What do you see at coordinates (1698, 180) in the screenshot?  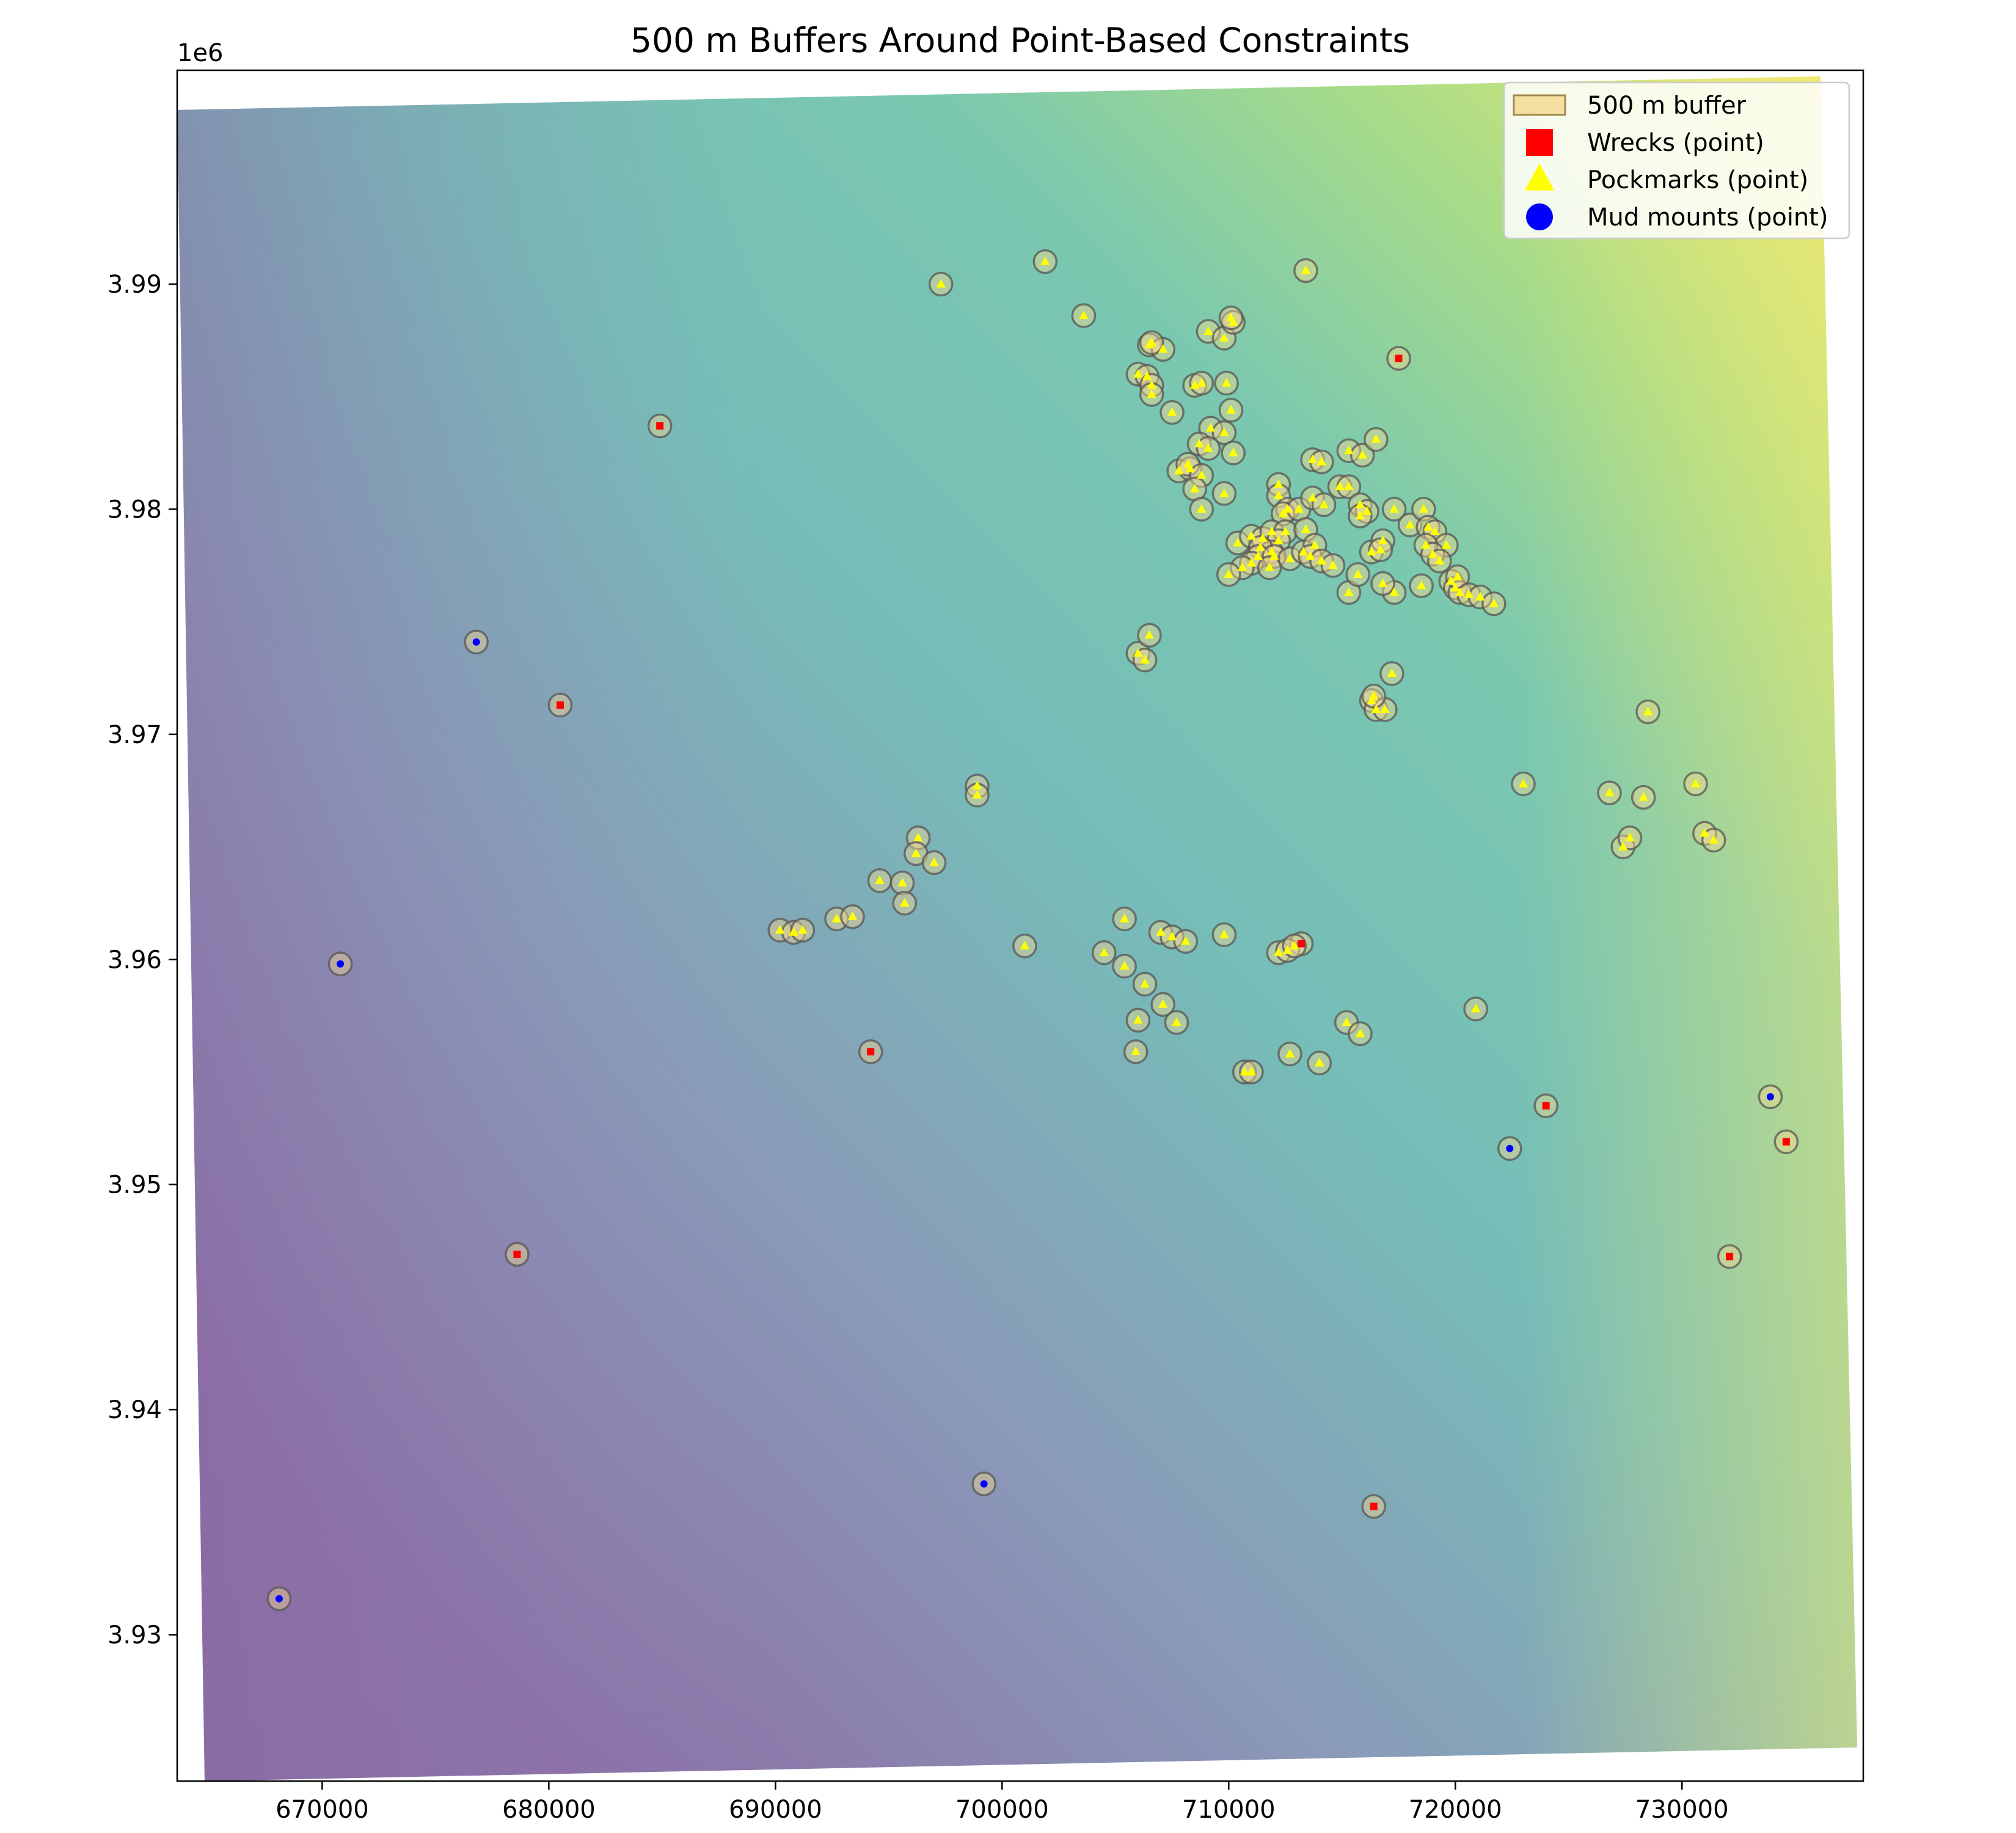 I see `legend-label: Pockmarks (point)` at bounding box center [1698, 180].